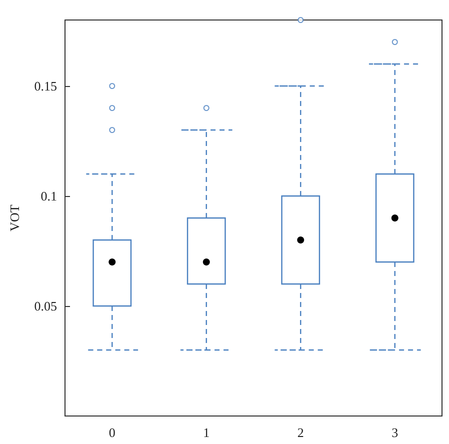 This screenshot has width=449, height=444. Describe the element at coordinates (395, 432) in the screenshot. I see `x-tick-label: 3` at that location.